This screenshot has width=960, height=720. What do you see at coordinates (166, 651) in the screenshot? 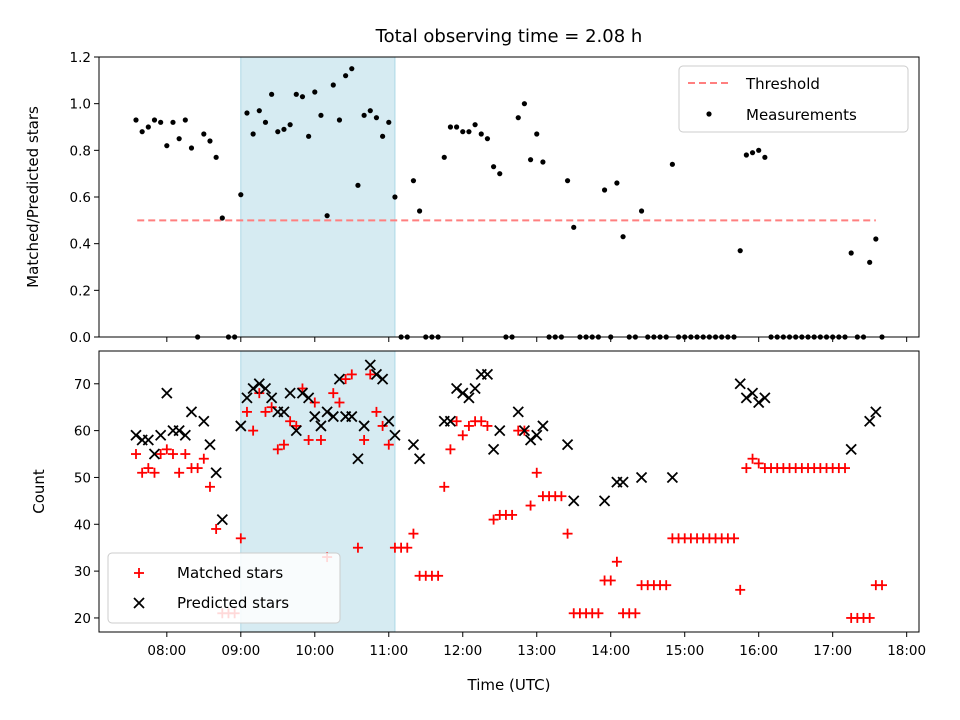
I see `x-tick-label: 08:00` at bounding box center [166, 651].